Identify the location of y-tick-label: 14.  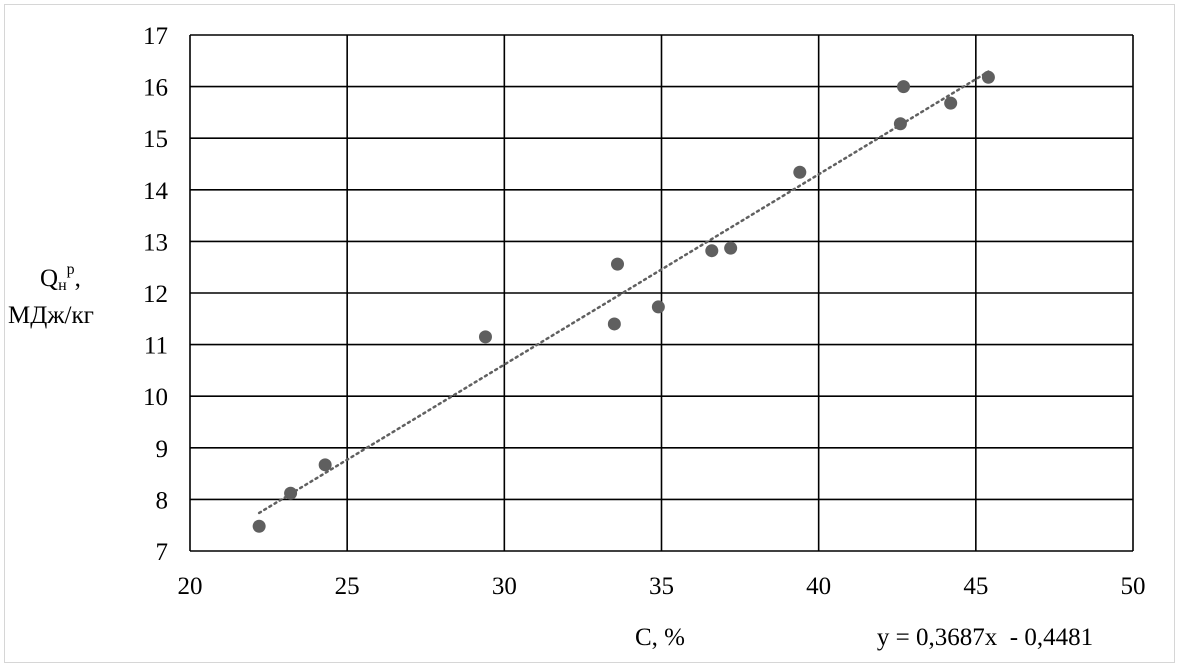
(156, 191).